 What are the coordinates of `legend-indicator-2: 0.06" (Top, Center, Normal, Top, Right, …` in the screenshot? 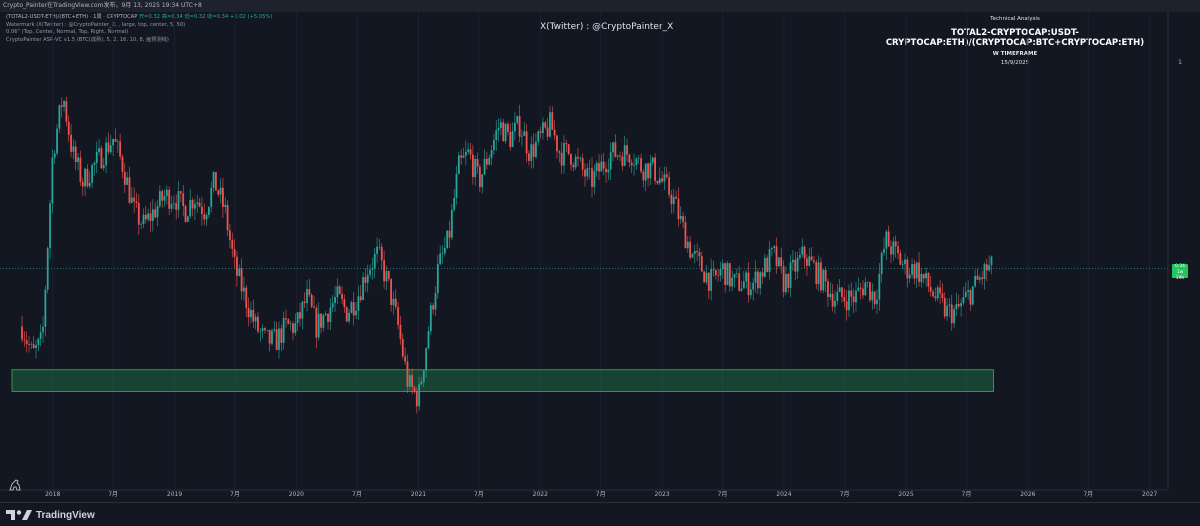 It's located at (67, 32).